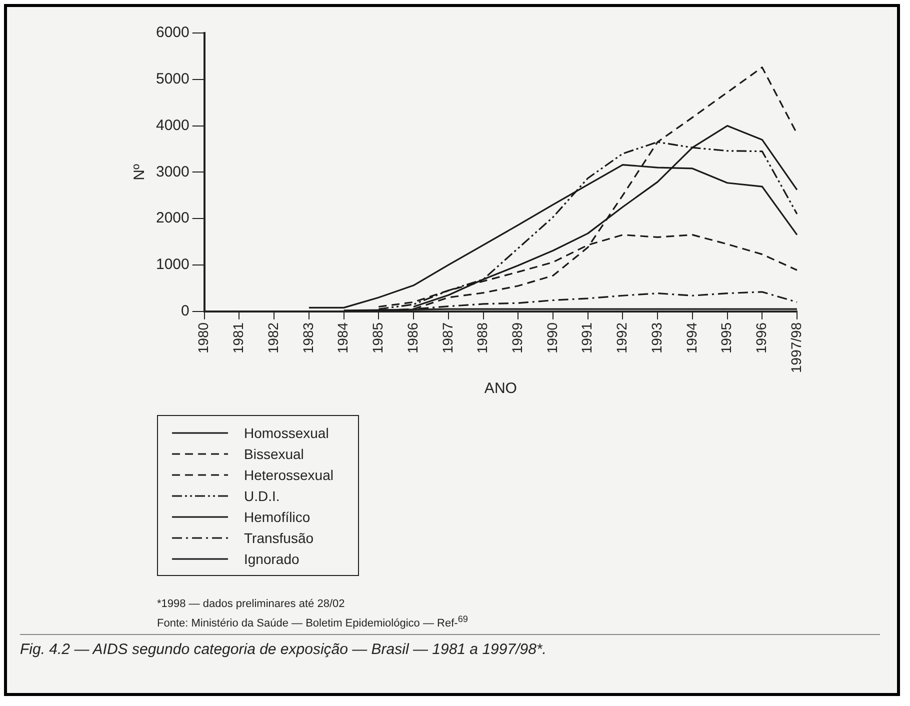 This screenshot has width=910, height=706. Describe the element at coordinates (173, 125) in the screenshot. I see `y-tick-label: 4000` at that location.